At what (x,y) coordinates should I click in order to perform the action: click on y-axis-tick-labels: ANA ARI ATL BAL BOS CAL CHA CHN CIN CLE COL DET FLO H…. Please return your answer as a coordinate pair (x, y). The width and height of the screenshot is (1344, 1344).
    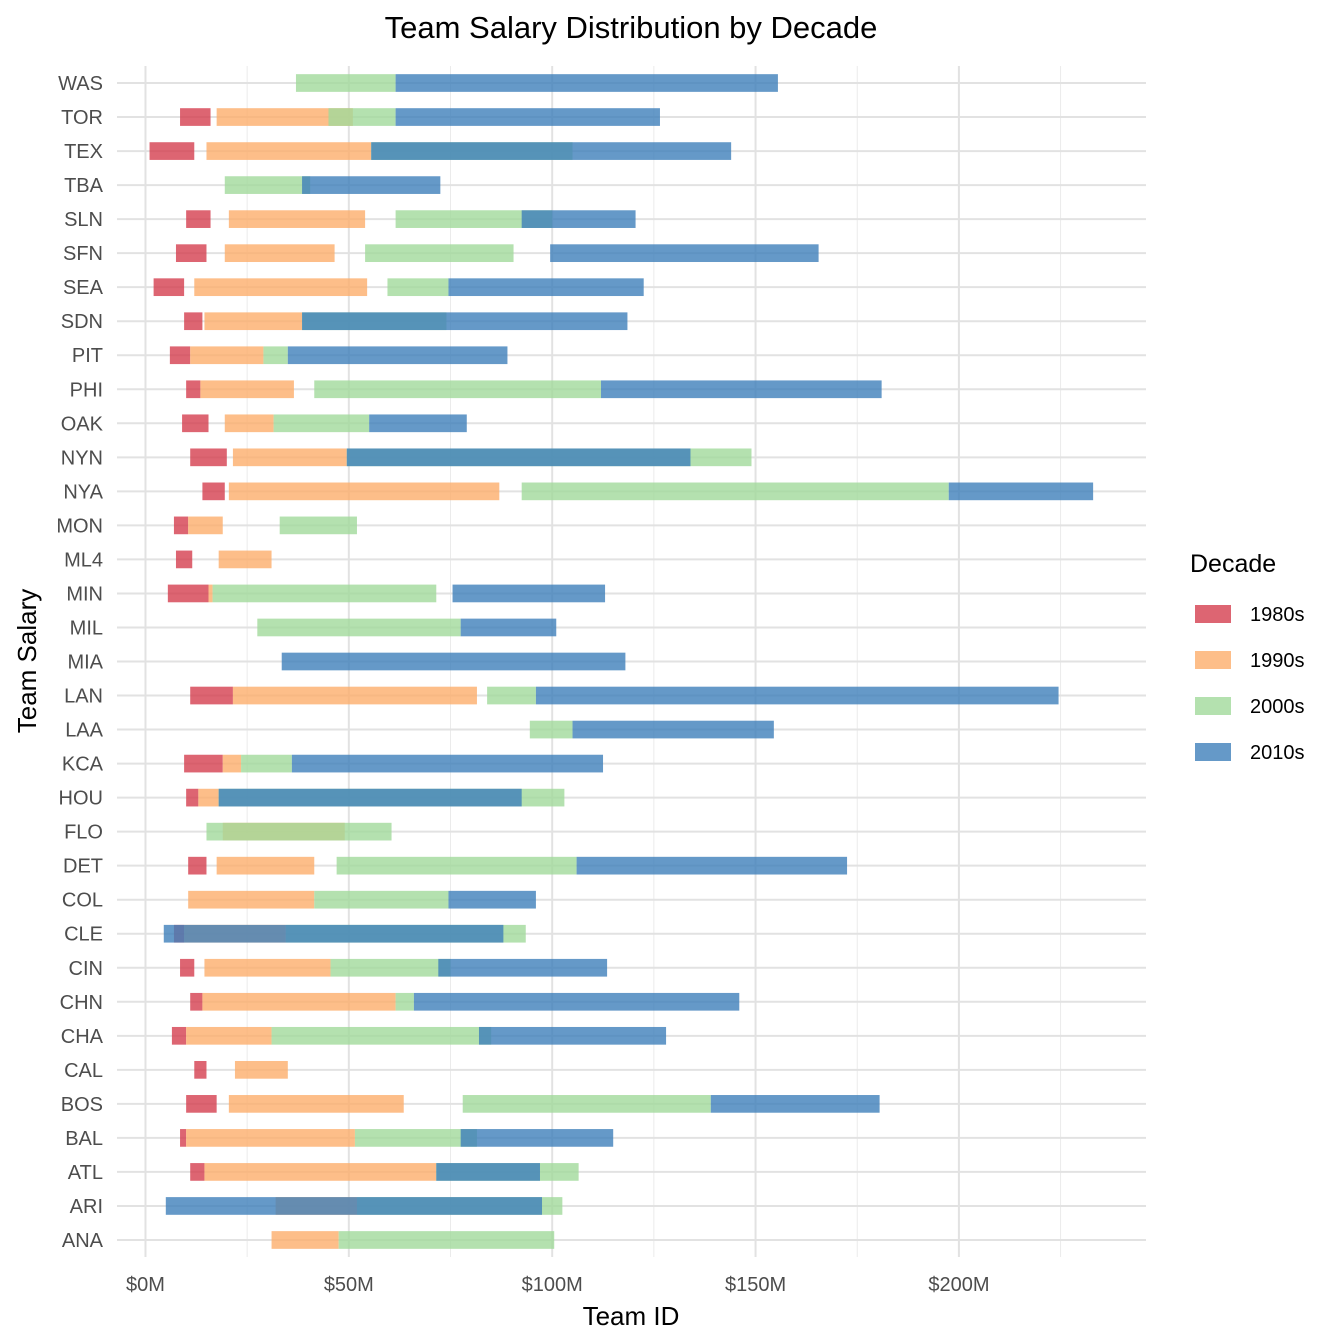
    Looking at the image, I should click on (79, 662).